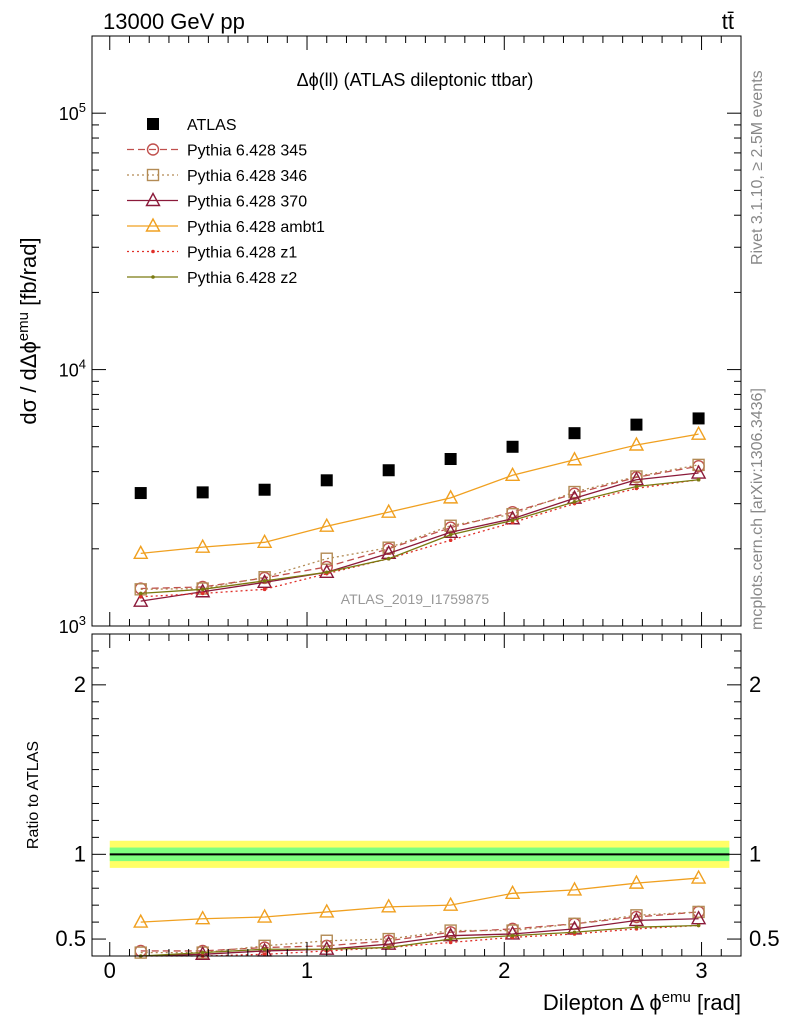 The image size is (786, 1024). I want to click on legend-item: Pythia 6.428 z2, so click(212, 278).